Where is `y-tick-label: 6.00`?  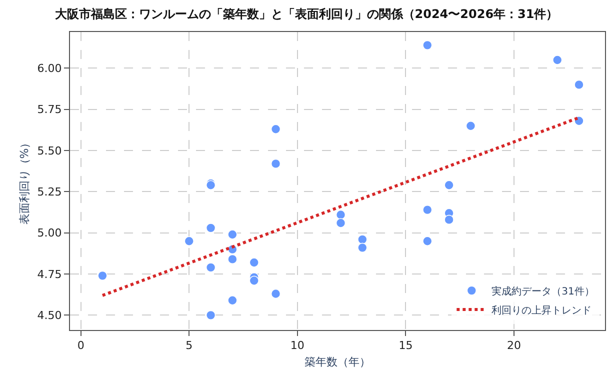
y-tick-label: 6.00 is located at coordinates (49, 69).